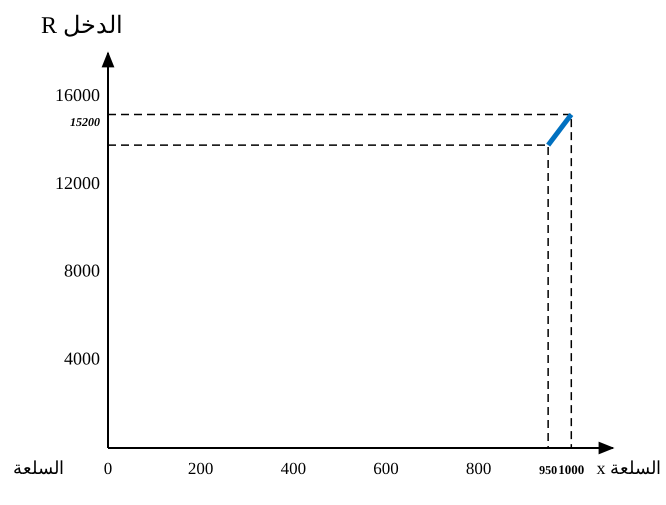  Describe the element at coordinates (571, 469) in the screenshot. I see `x-tick-label: 1000` at that location.